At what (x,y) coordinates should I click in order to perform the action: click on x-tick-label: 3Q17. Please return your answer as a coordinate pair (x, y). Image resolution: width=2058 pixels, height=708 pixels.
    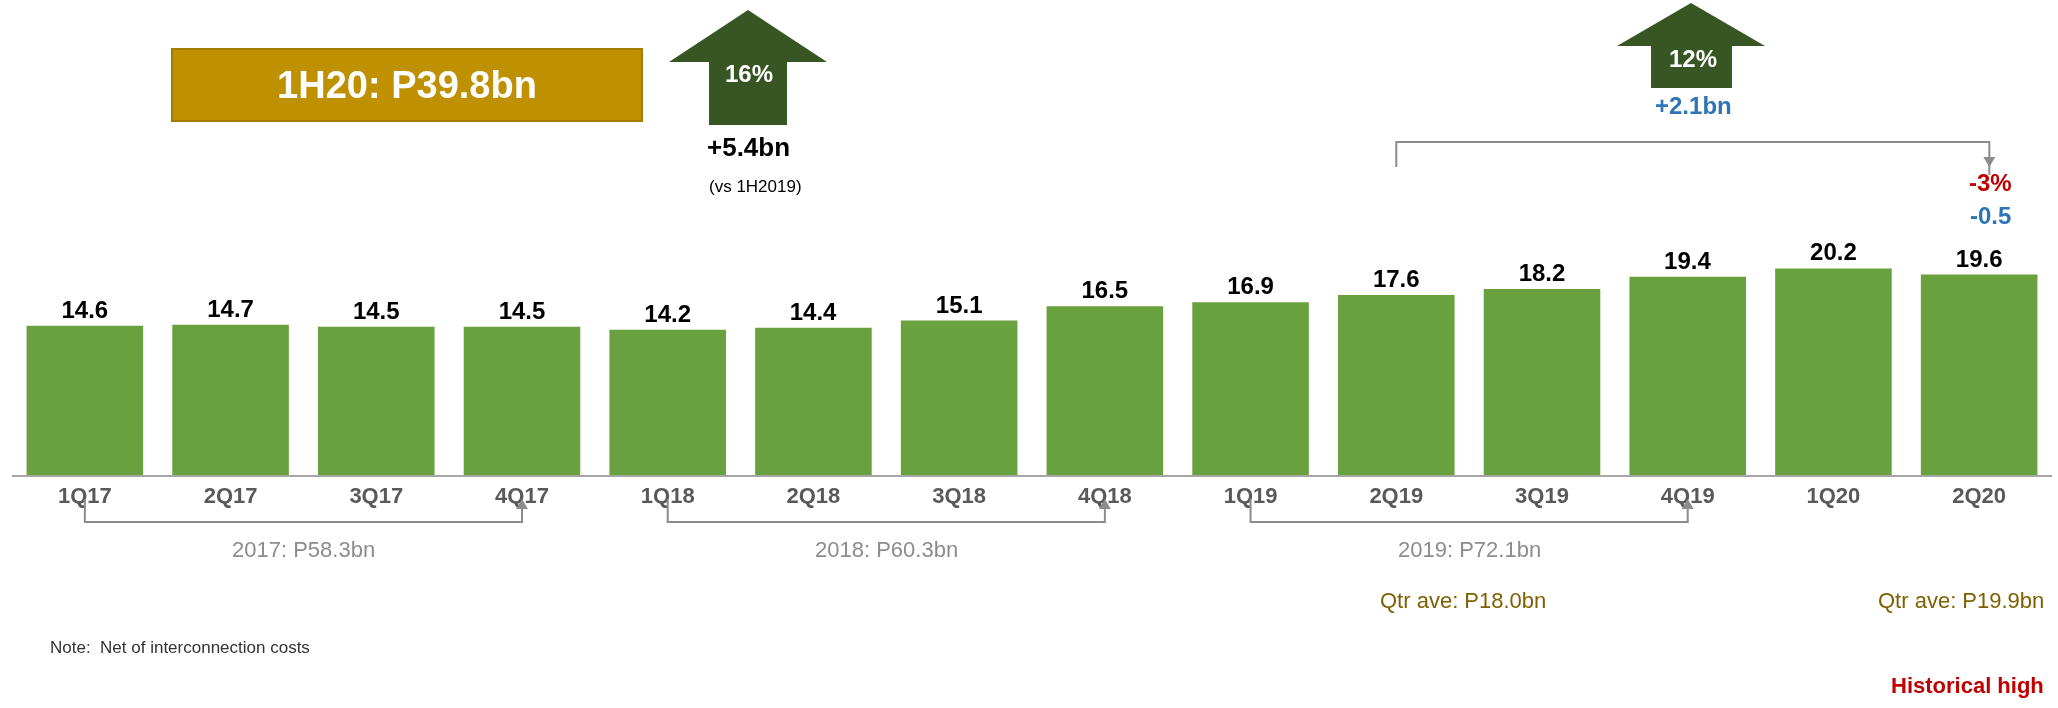
    Looking at the image, I should click on (376, 496).